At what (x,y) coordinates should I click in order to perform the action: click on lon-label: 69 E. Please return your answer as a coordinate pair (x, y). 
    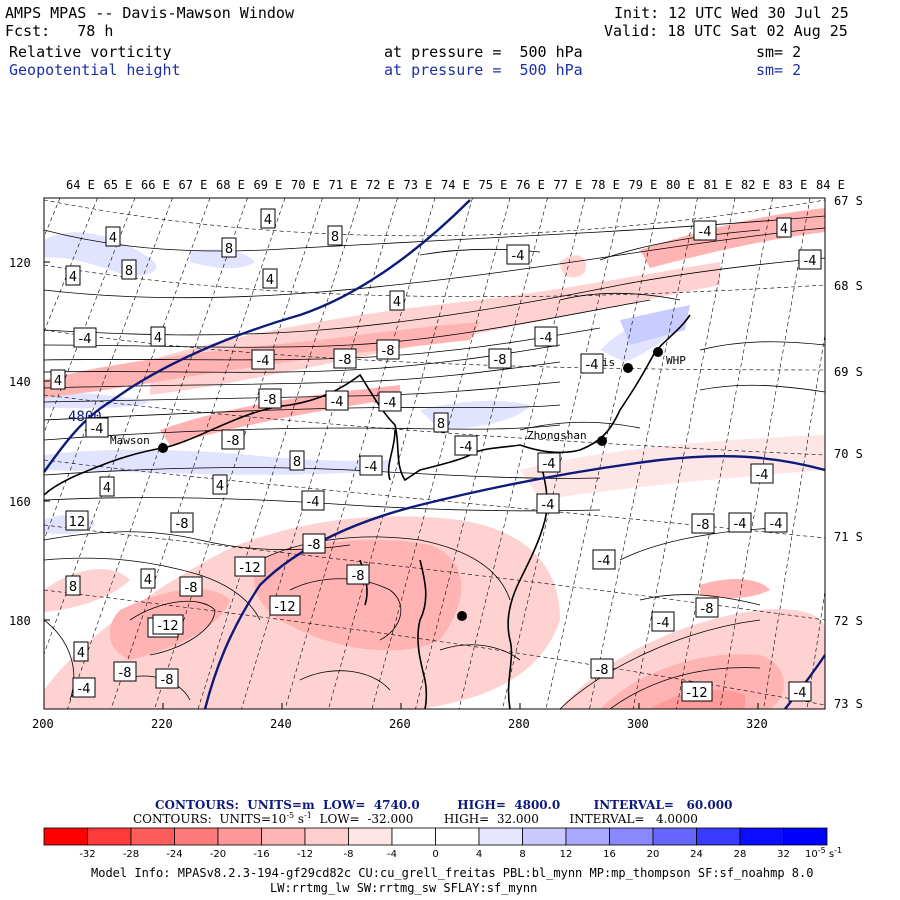
    Looking at the image, I should click on (268, 185).